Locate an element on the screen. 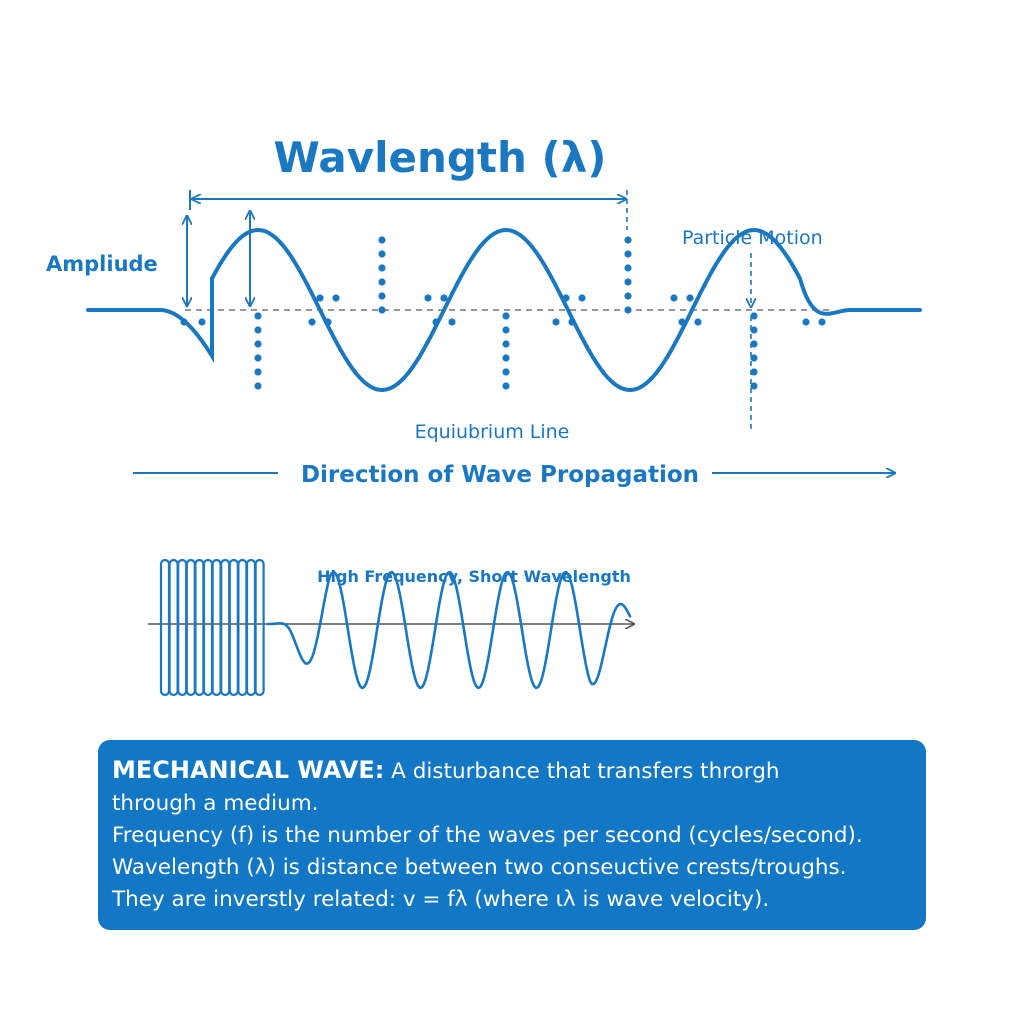 The height and width of the screenshot is (1024, 1024). diagram-title: Wavlength (λ) is located at coordinates (440, 157).